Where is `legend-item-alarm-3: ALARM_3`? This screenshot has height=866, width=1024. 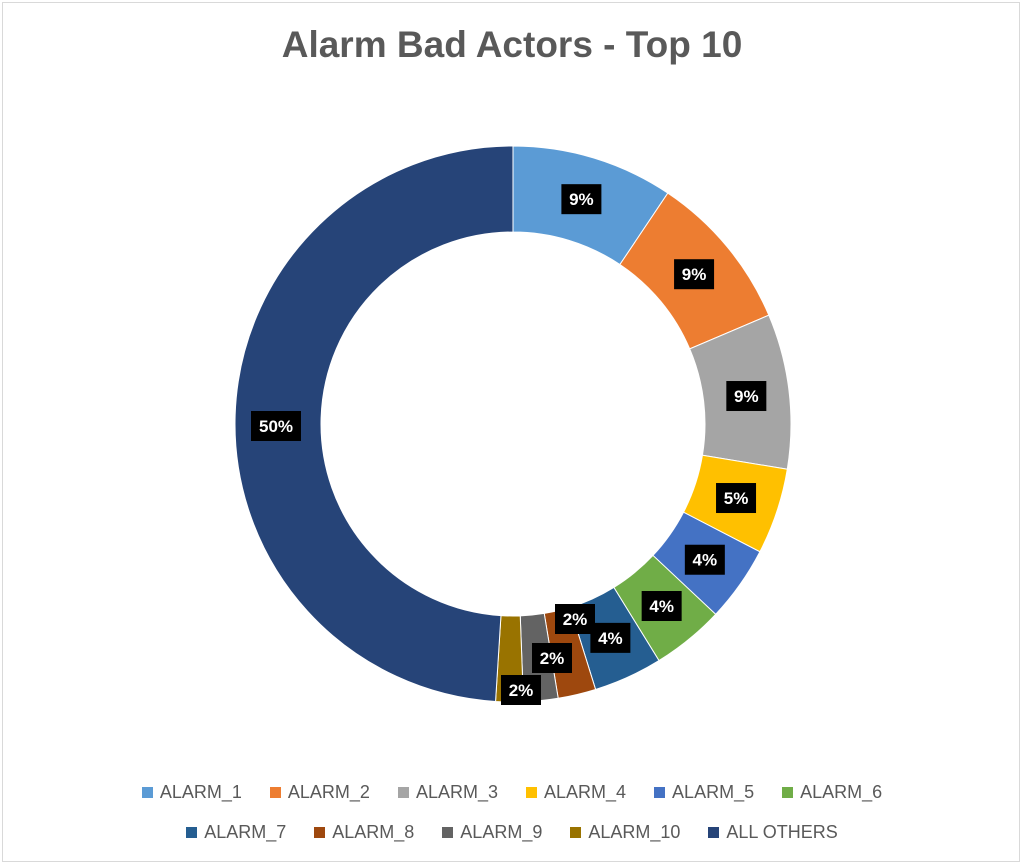 legend-item-alarm-3: ALARM_3 is located at coordinates (447, 792).